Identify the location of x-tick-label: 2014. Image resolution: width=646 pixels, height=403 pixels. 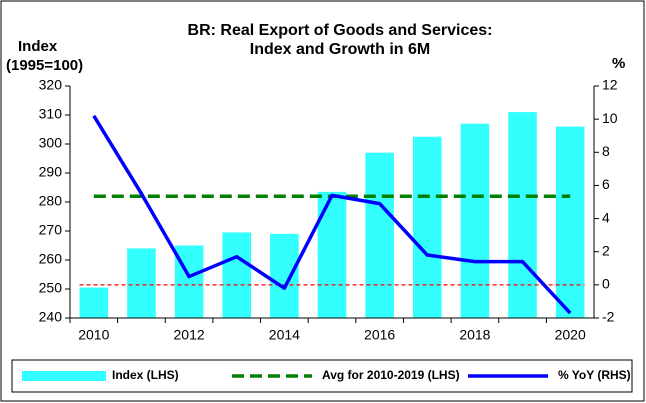
(284, 335).